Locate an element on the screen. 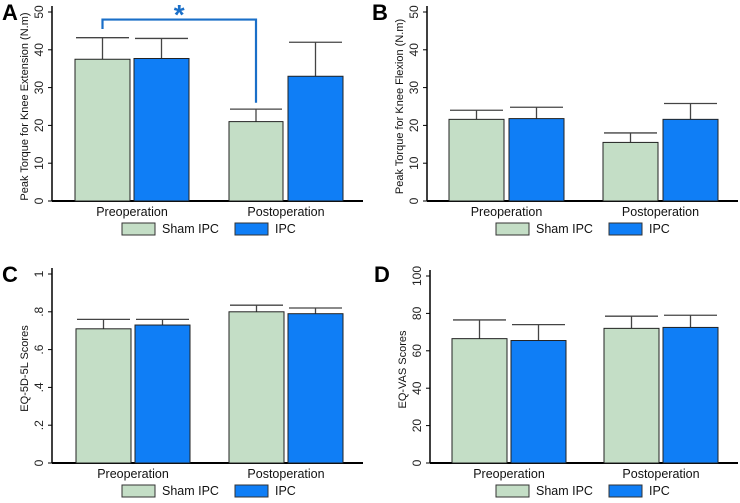 This screenshot has width=740, height=503. y-axis-label: EQ-5D-5L Scores is located at coordinates (25, 368).